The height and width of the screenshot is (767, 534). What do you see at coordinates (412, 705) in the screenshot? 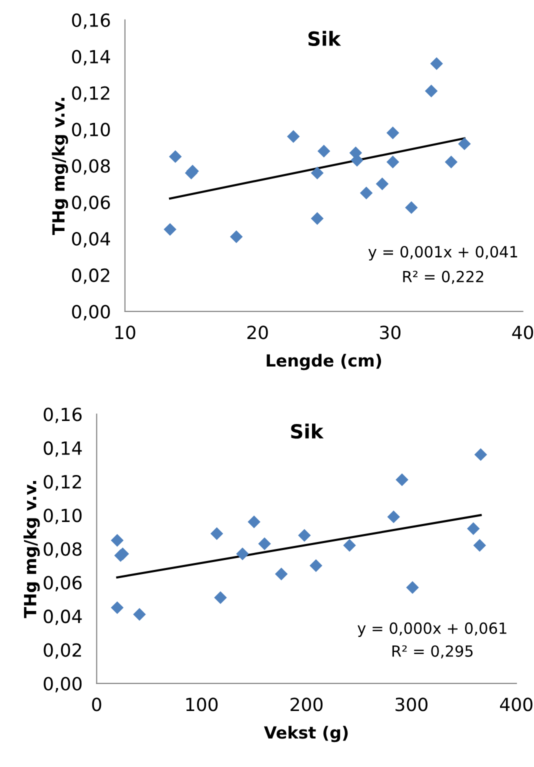
I see `x-tick-label: 300` at bounding box center [412, 705].